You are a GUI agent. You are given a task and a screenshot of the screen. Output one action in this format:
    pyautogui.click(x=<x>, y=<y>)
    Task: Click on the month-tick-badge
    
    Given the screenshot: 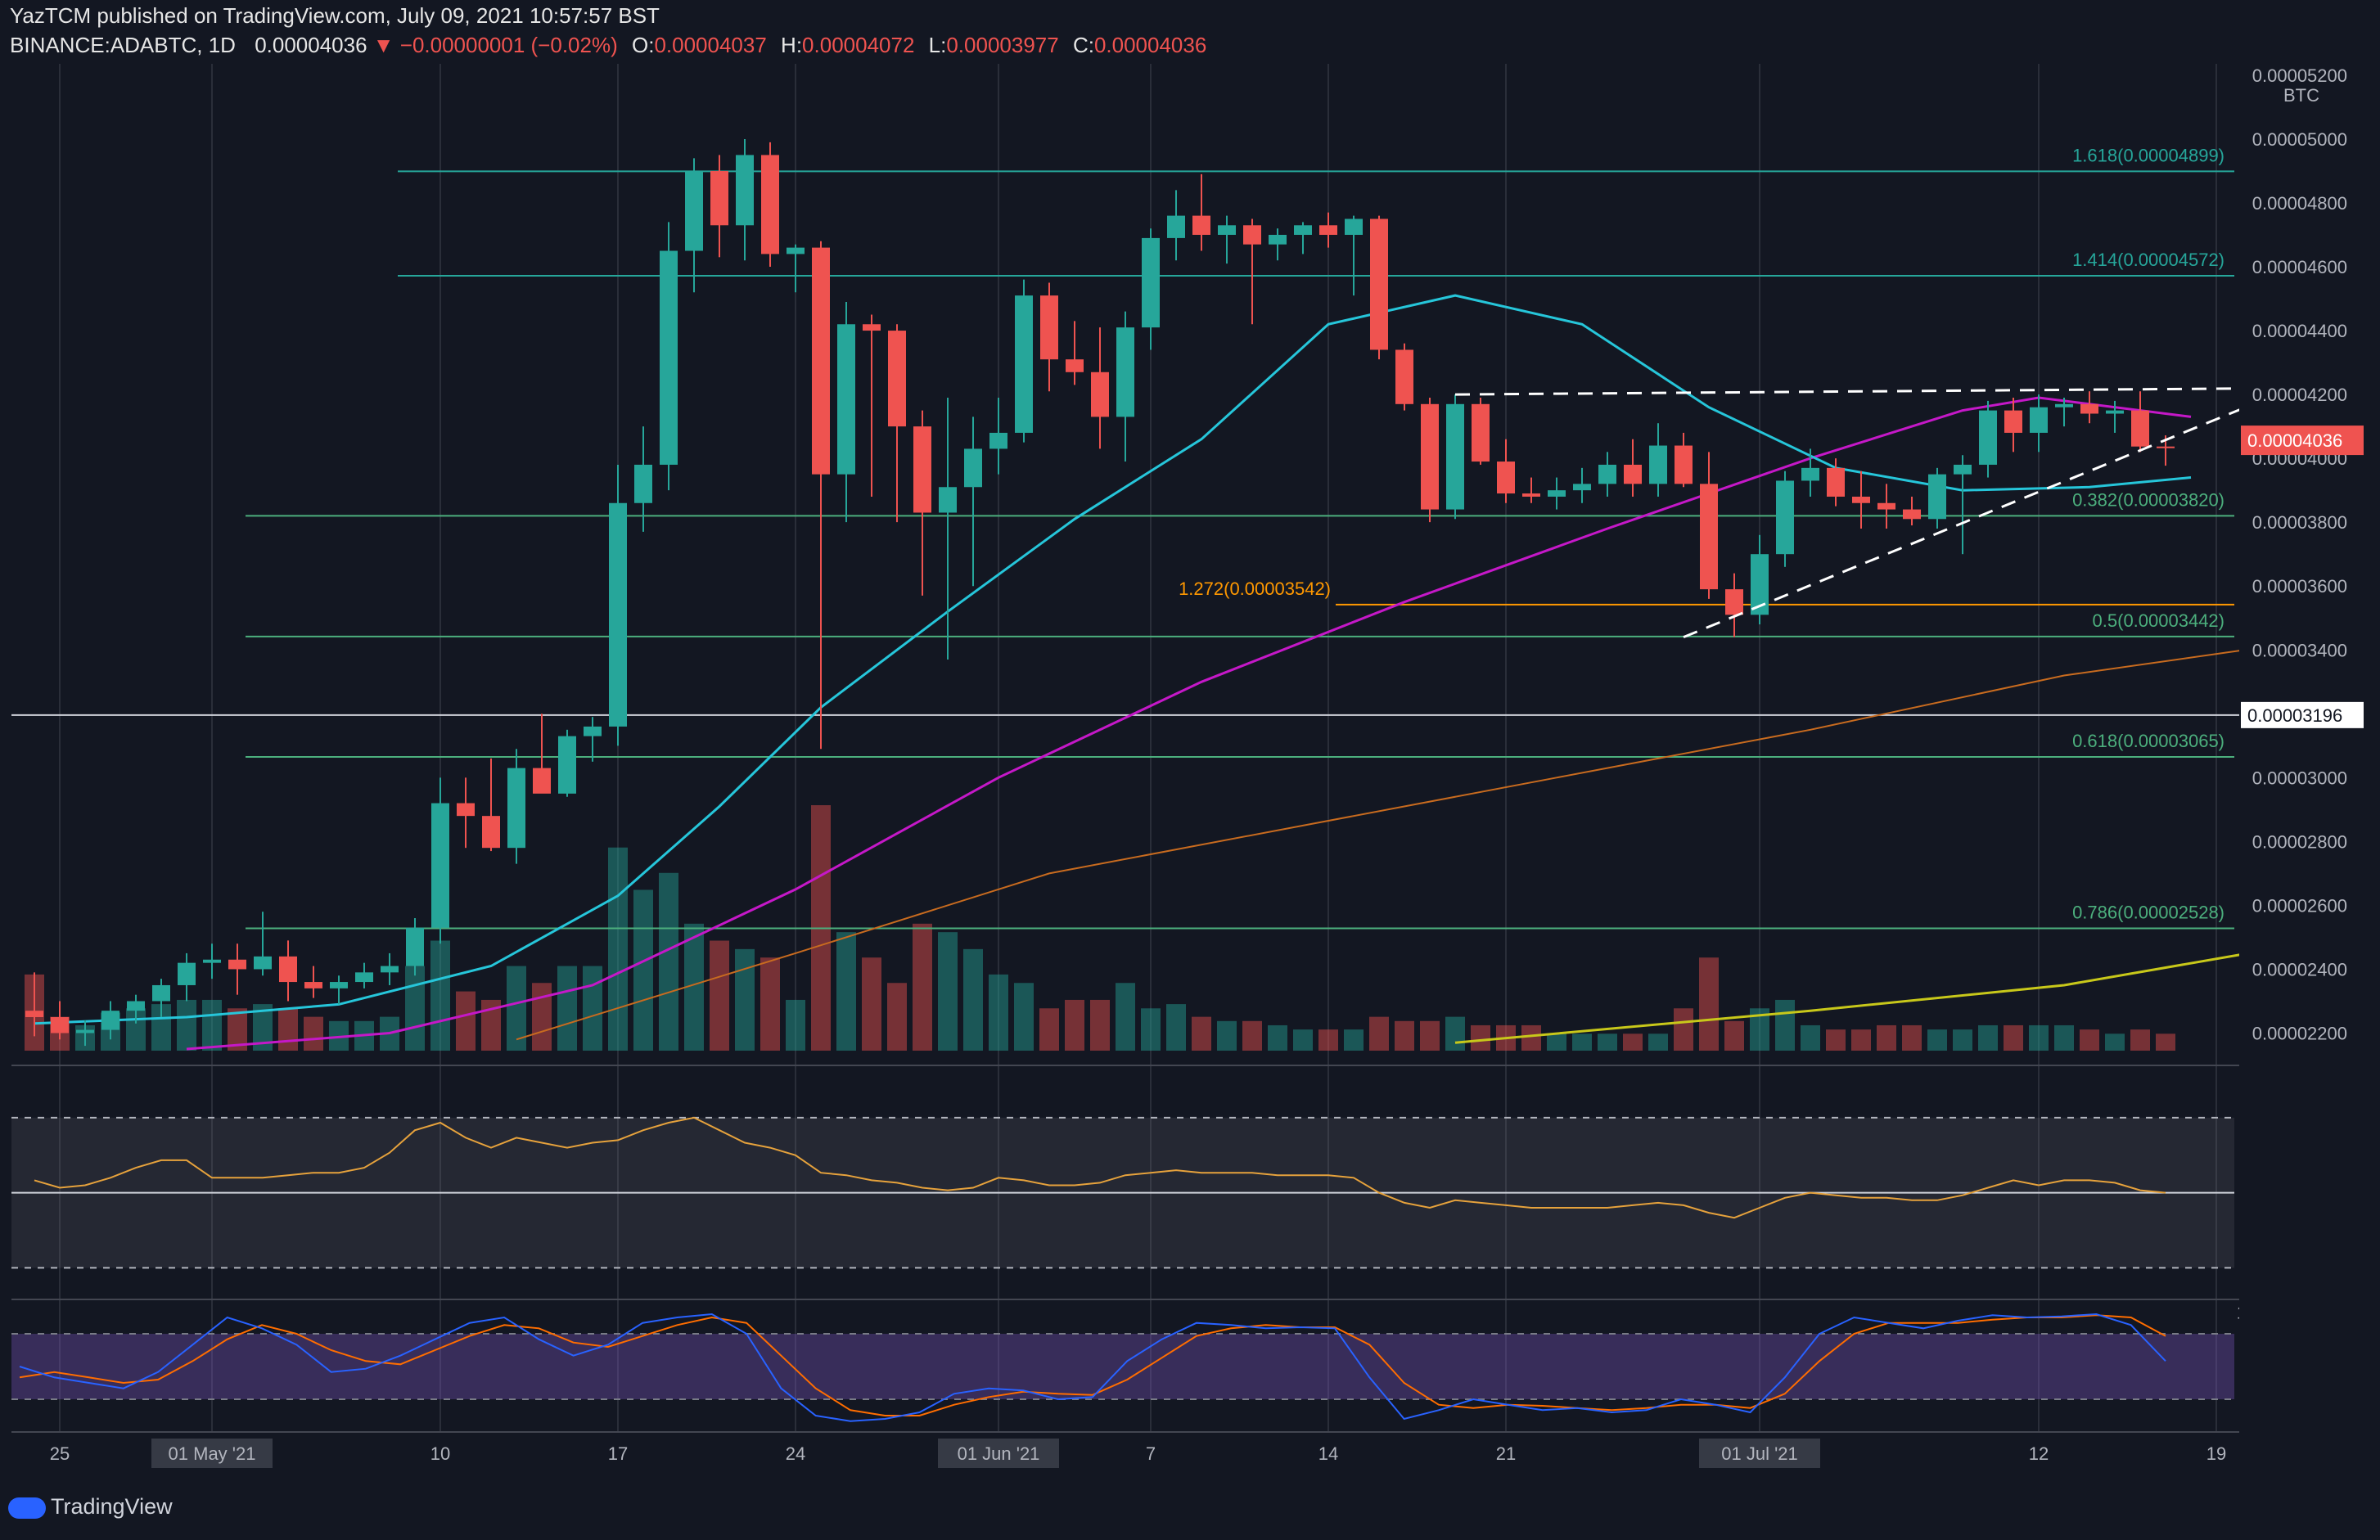 What is the action you would take?
    pyautogui.click(x=999, y=1453)
    